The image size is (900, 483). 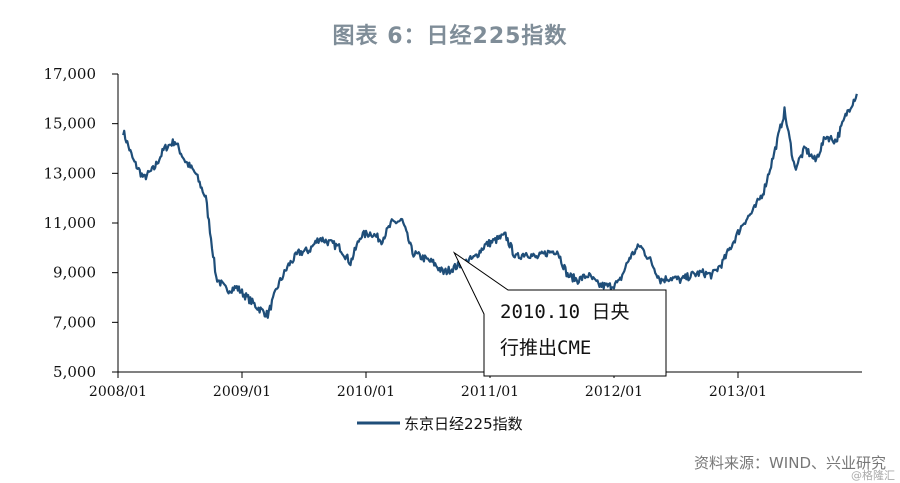 I want to click on y-tick-label: 9,000, so click(x=74, y=273).